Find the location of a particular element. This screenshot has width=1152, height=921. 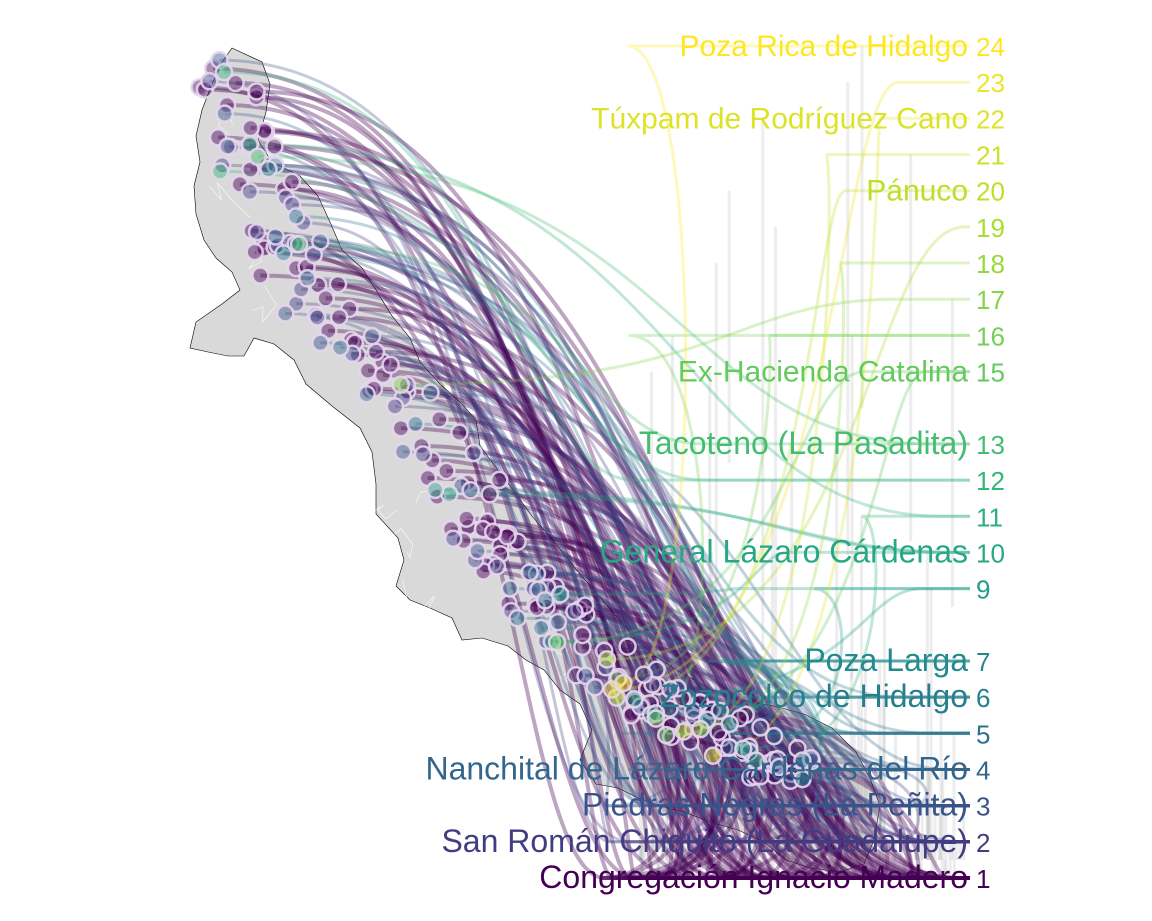

place-label: Tacoteno (La Pasadita) is located at coordinates (803, 443).